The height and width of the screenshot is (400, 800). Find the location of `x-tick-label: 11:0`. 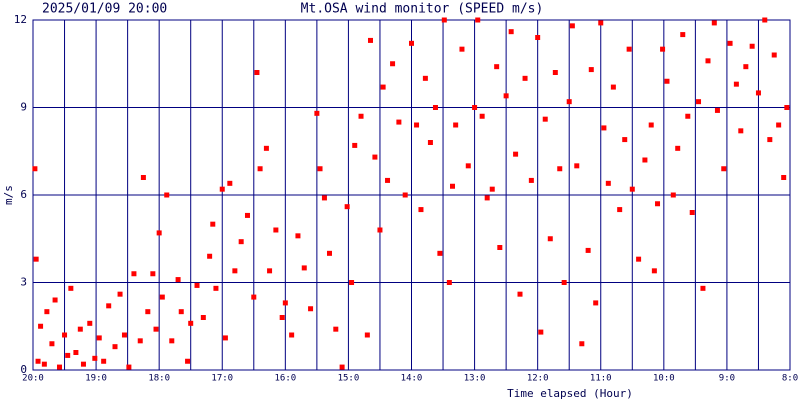

x-tick-label: 11:0 is located at coordinates (601, 379).